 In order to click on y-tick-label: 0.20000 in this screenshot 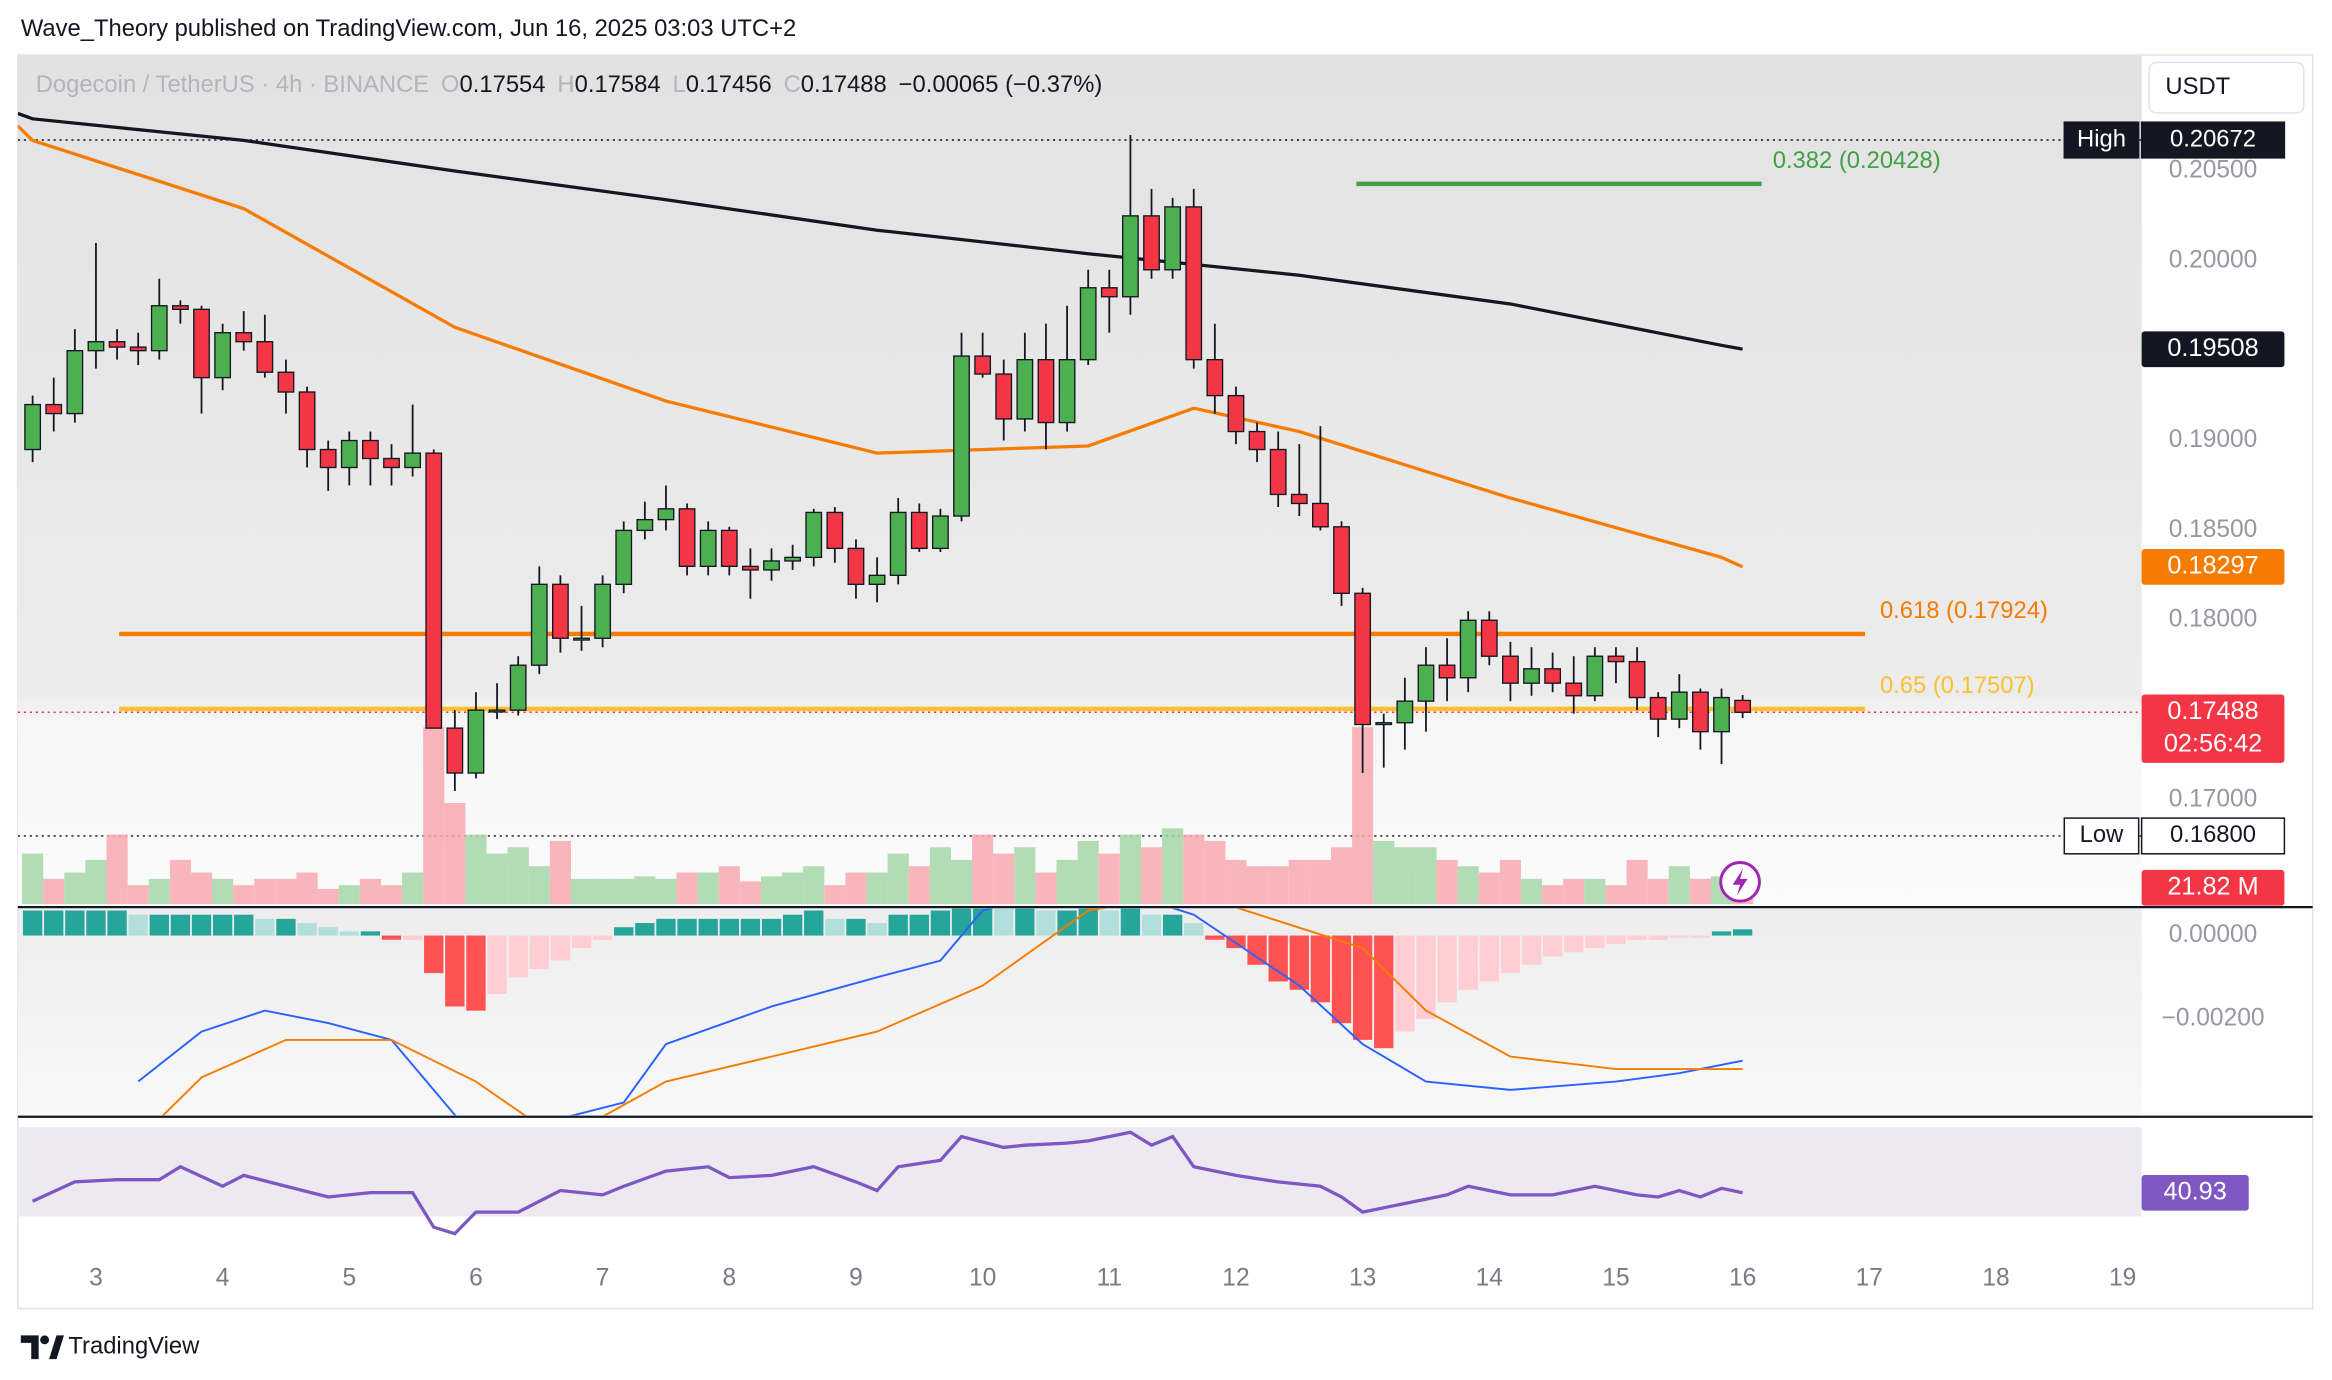, I will do `click(2213, 259)`.